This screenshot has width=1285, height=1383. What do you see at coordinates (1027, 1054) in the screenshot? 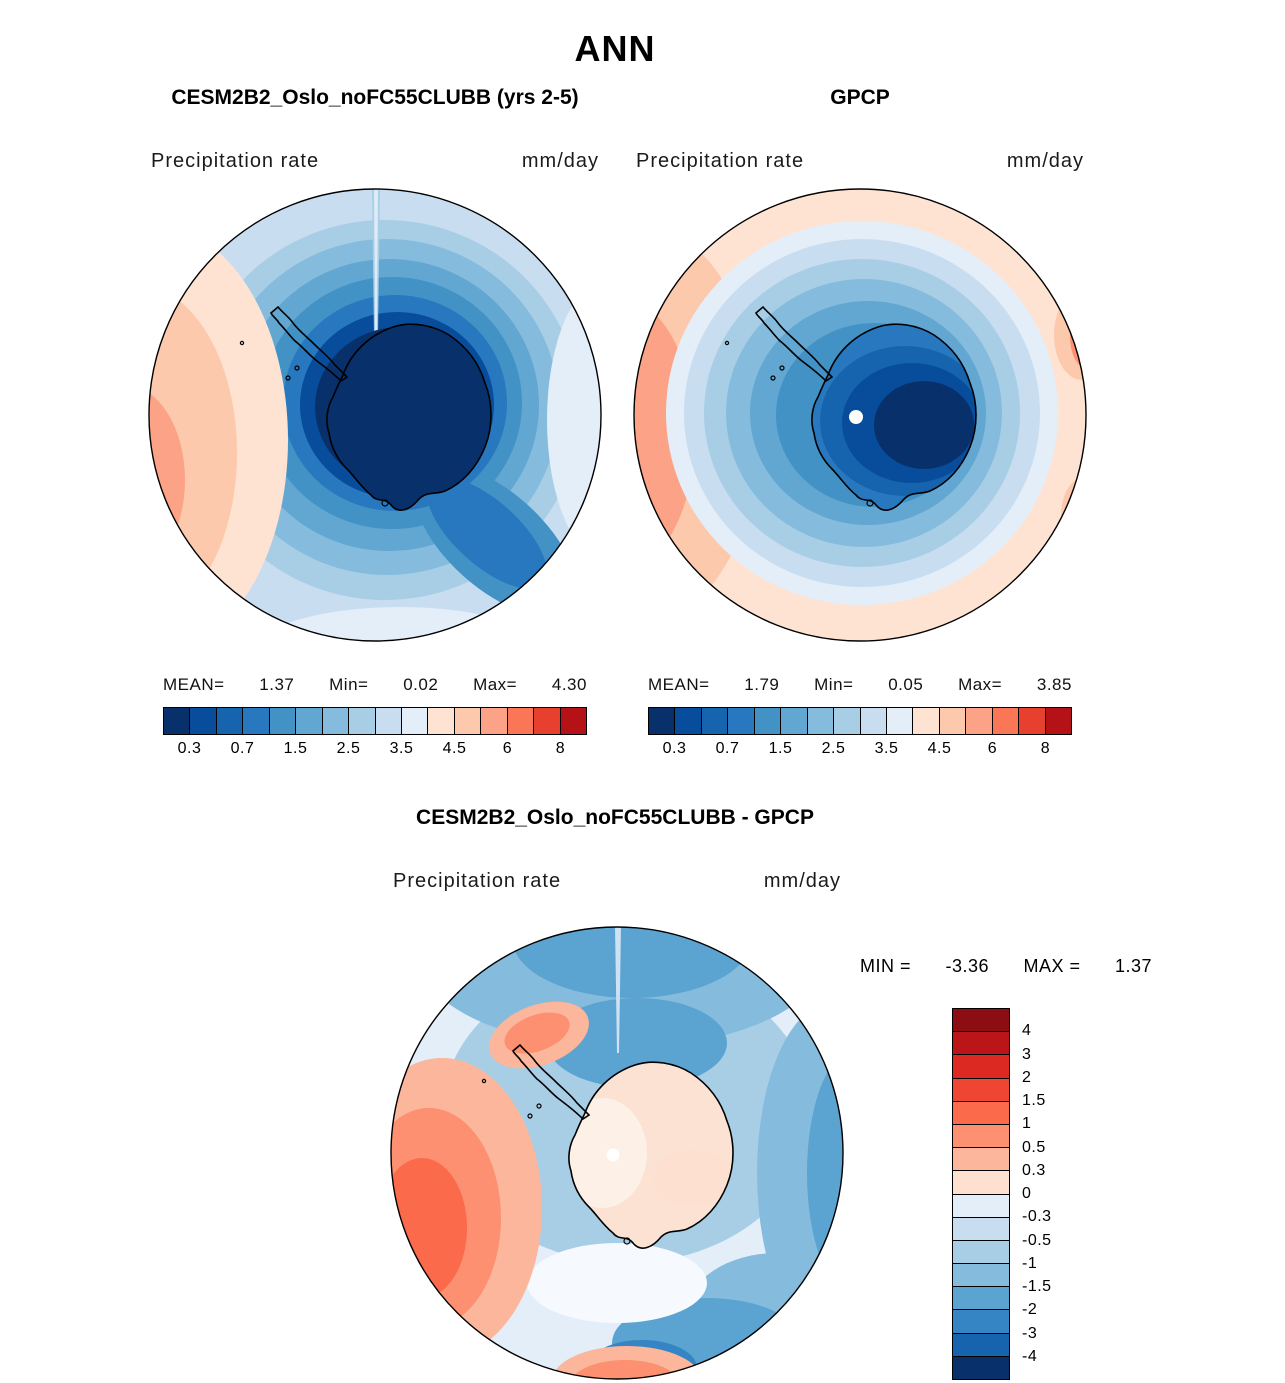
I see `colorbar-tick-label: 3` at bounding box center [1027, 1054].